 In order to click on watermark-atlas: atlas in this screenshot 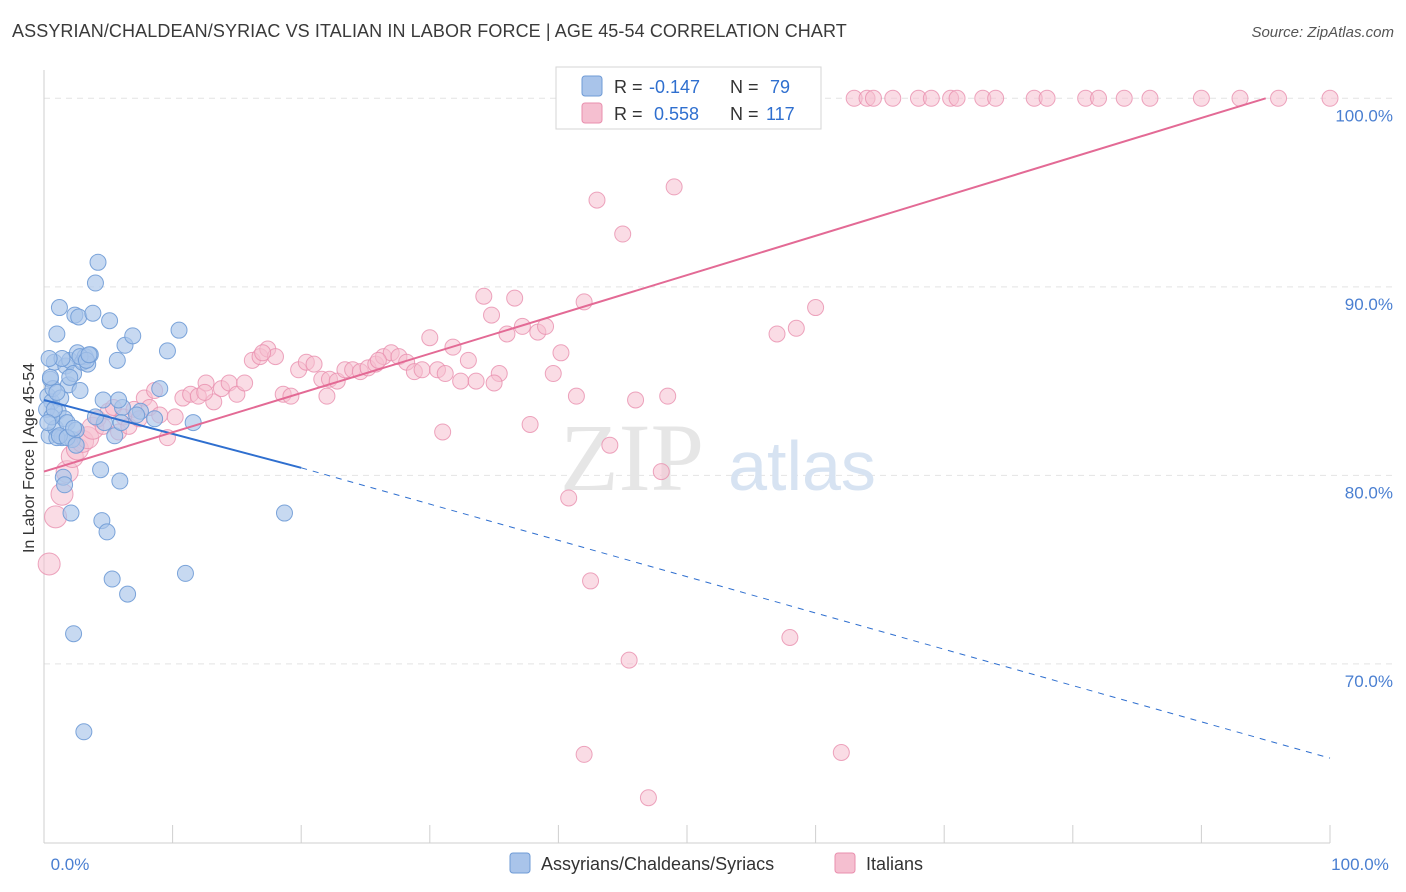, I will do `click(802, 466)`.